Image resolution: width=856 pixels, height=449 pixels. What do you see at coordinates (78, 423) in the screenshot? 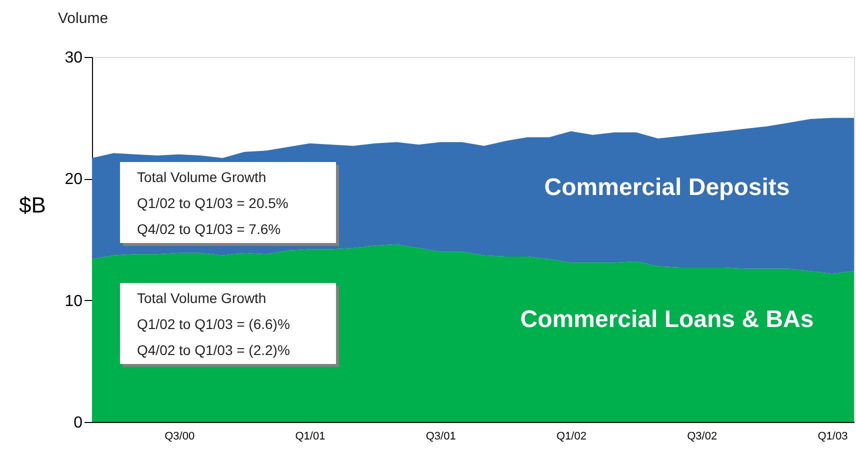
I see `y-tick-label: 0` at bounding box center [78, 423].